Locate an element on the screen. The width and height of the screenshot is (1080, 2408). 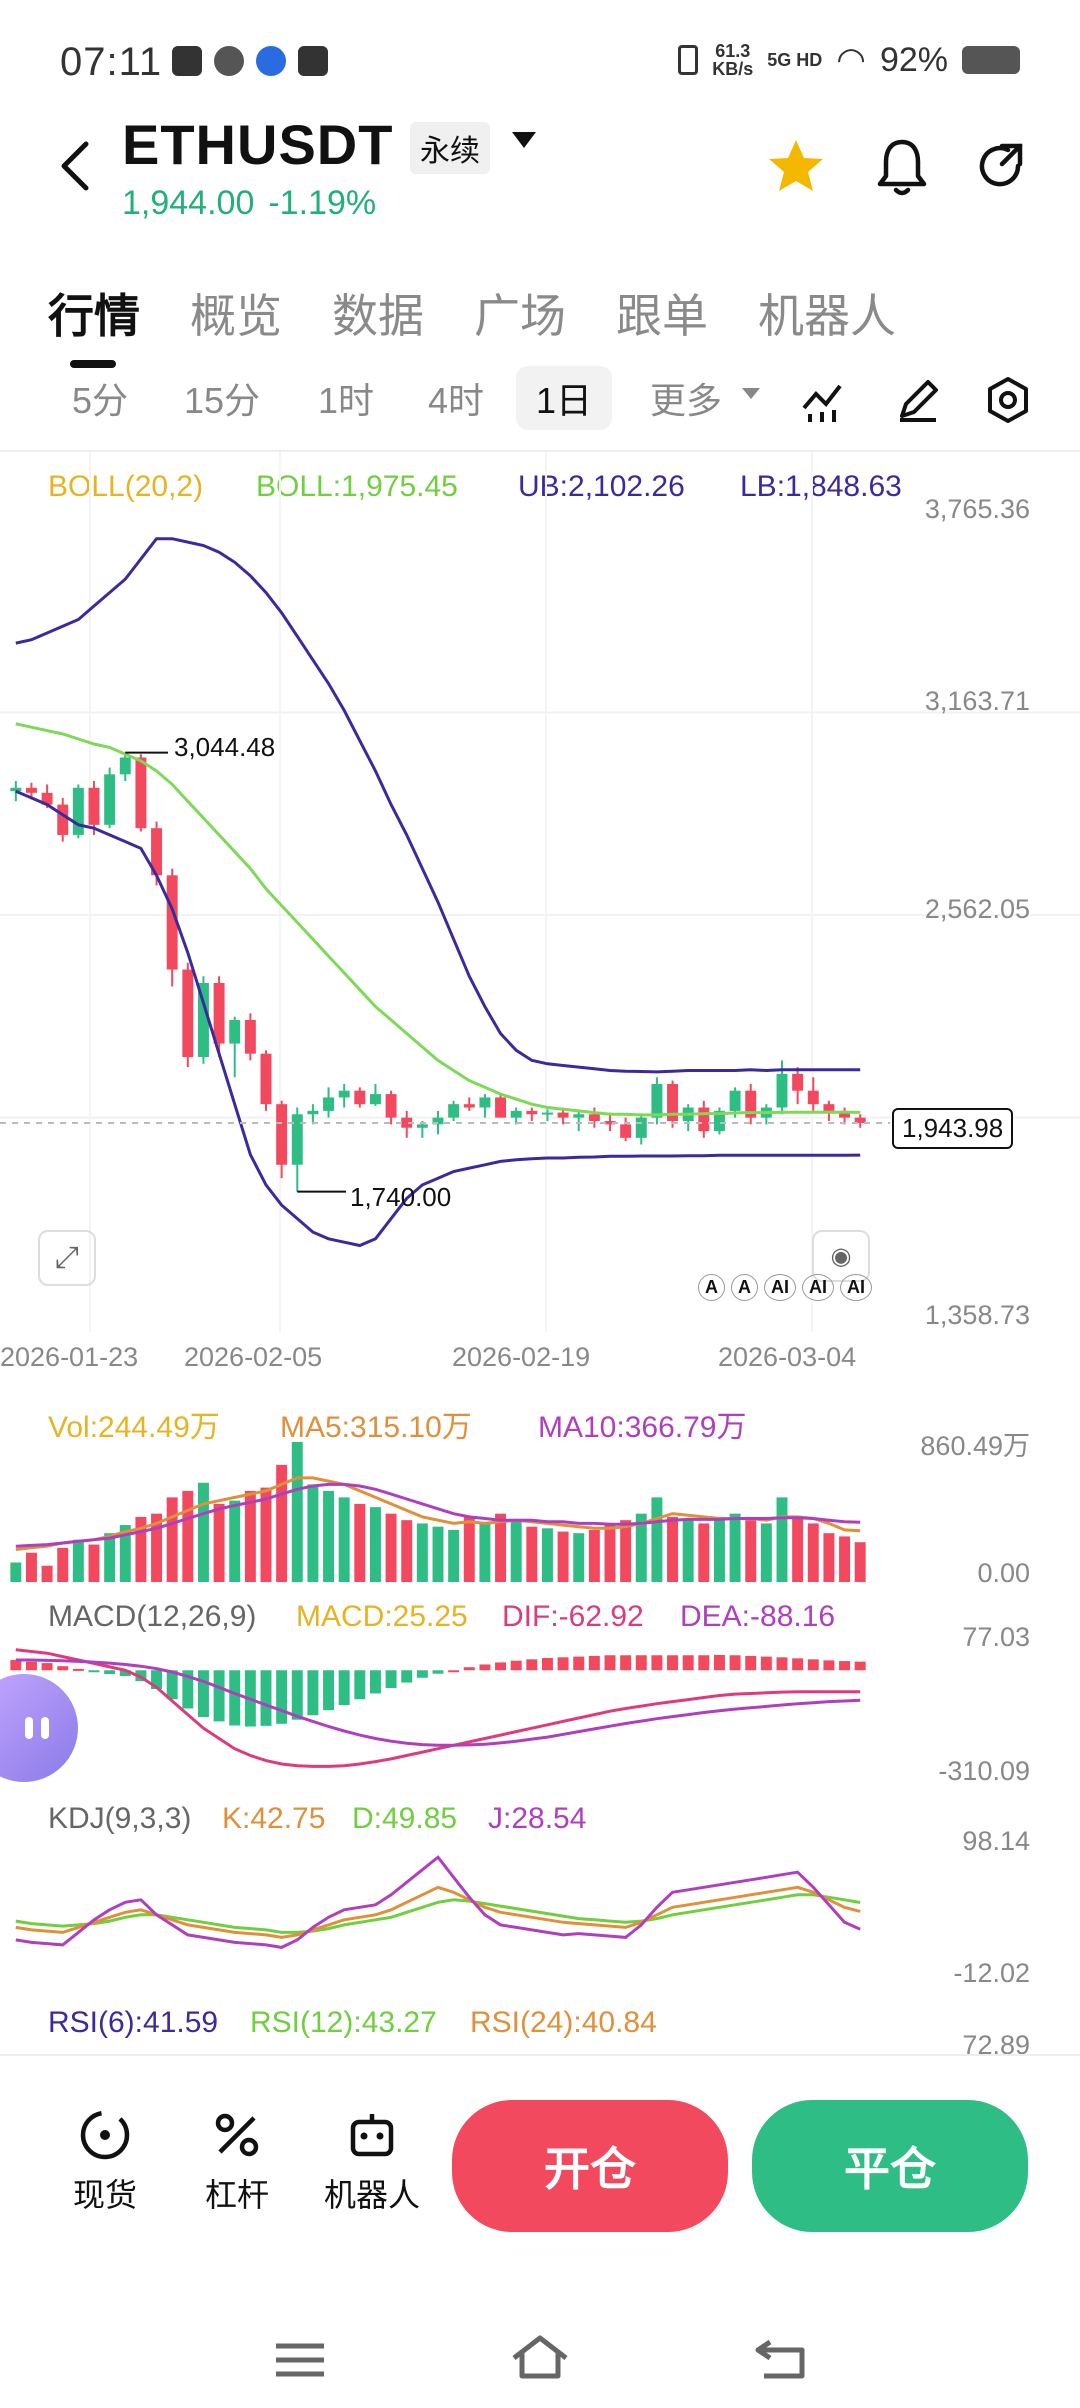
volume-value: Vol:244.49万 is located at coordinates (134, 1427).